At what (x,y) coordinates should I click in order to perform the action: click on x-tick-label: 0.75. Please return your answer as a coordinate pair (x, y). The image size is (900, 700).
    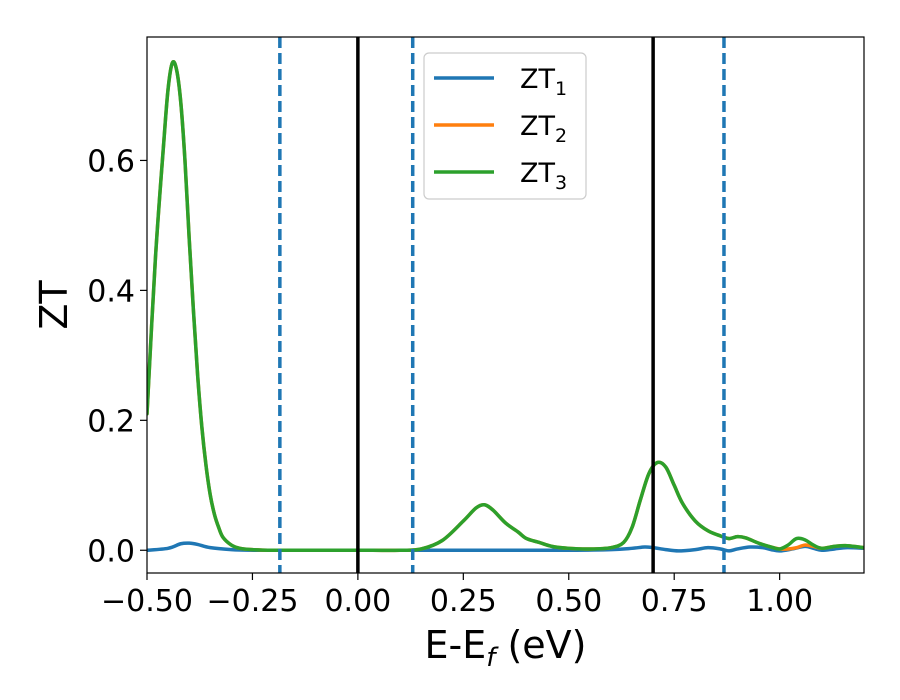
    Looking at the image, I should click on (674, 601).